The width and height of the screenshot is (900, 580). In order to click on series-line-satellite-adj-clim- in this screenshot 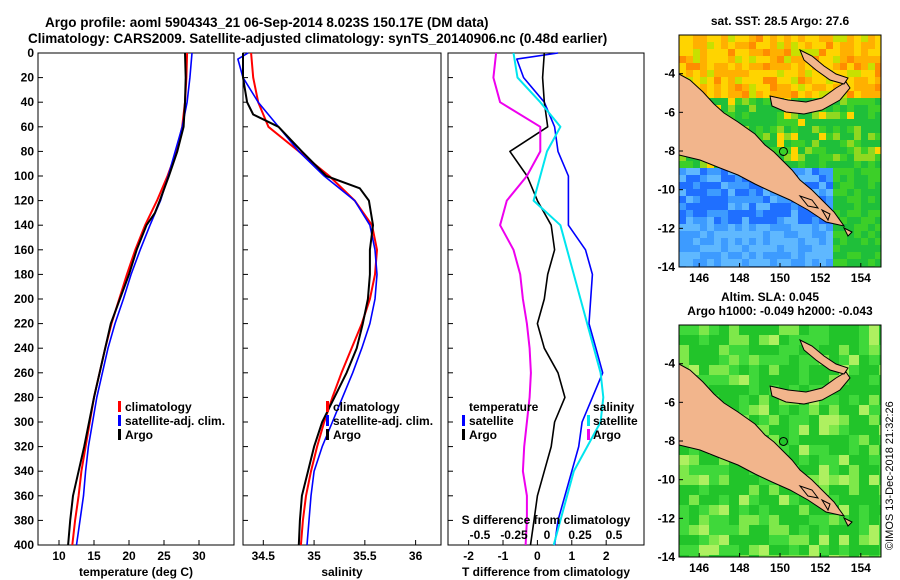, I will do `click(307, 299)`.